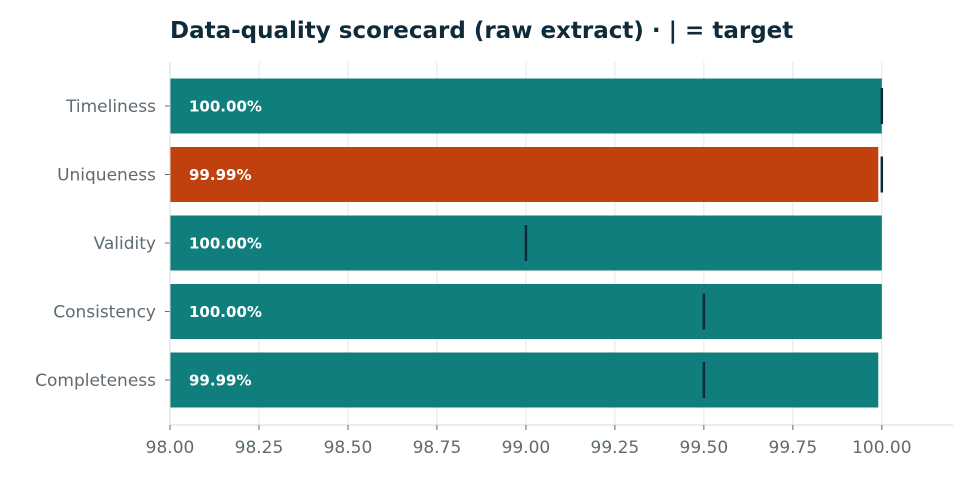 This screenshot has width=975, height=480. Describe the element at coordinates (437, 448) in the screenshot. I see `x-tick-label: 98.75` at that location.